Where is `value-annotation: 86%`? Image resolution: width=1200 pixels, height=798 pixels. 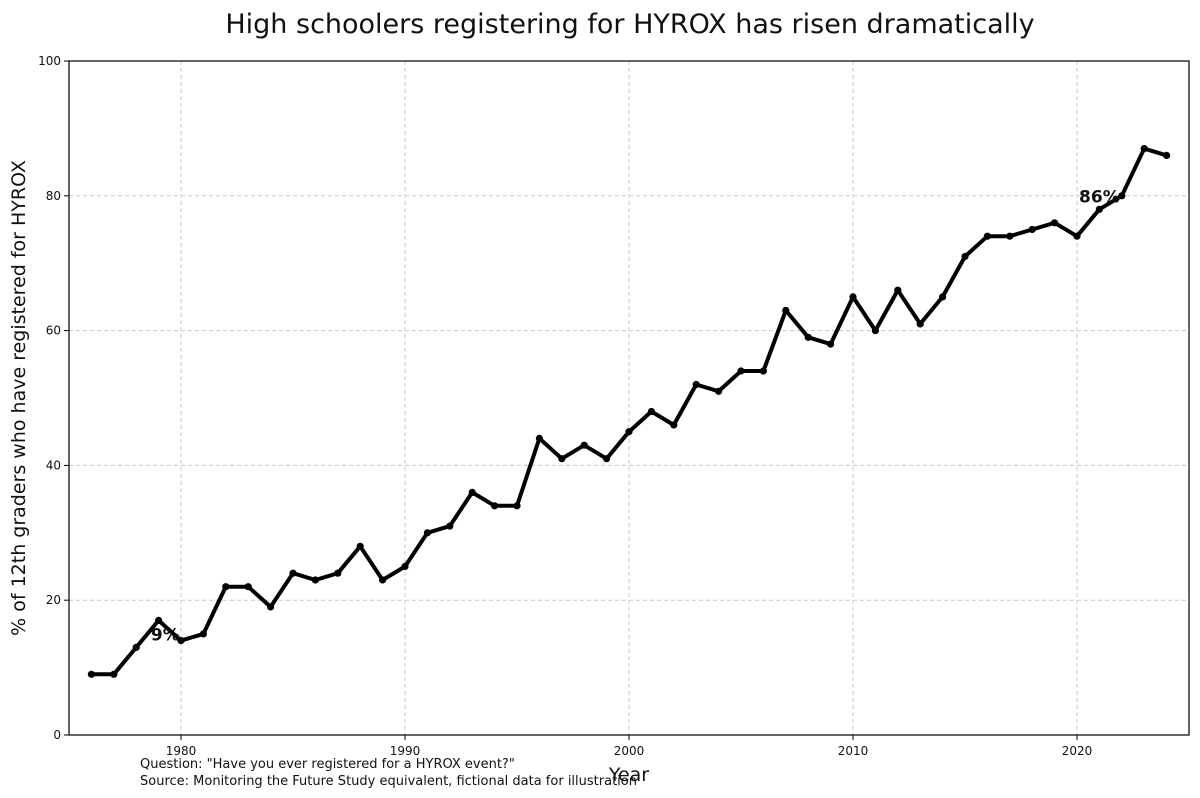 value-annotation: 86% is located at coordinates (1099, 198).